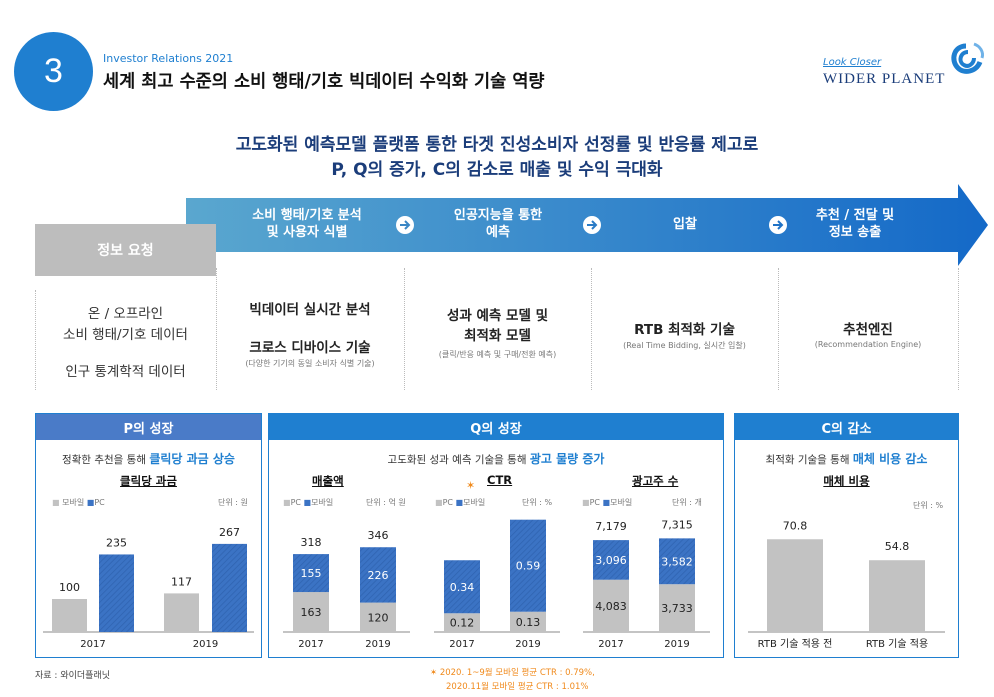 The width and height of the screenshot is (994, 697). I want to click on panel-c-desc: 최적화 기술을 통해 매체 비용 감소, so click(846, 458).